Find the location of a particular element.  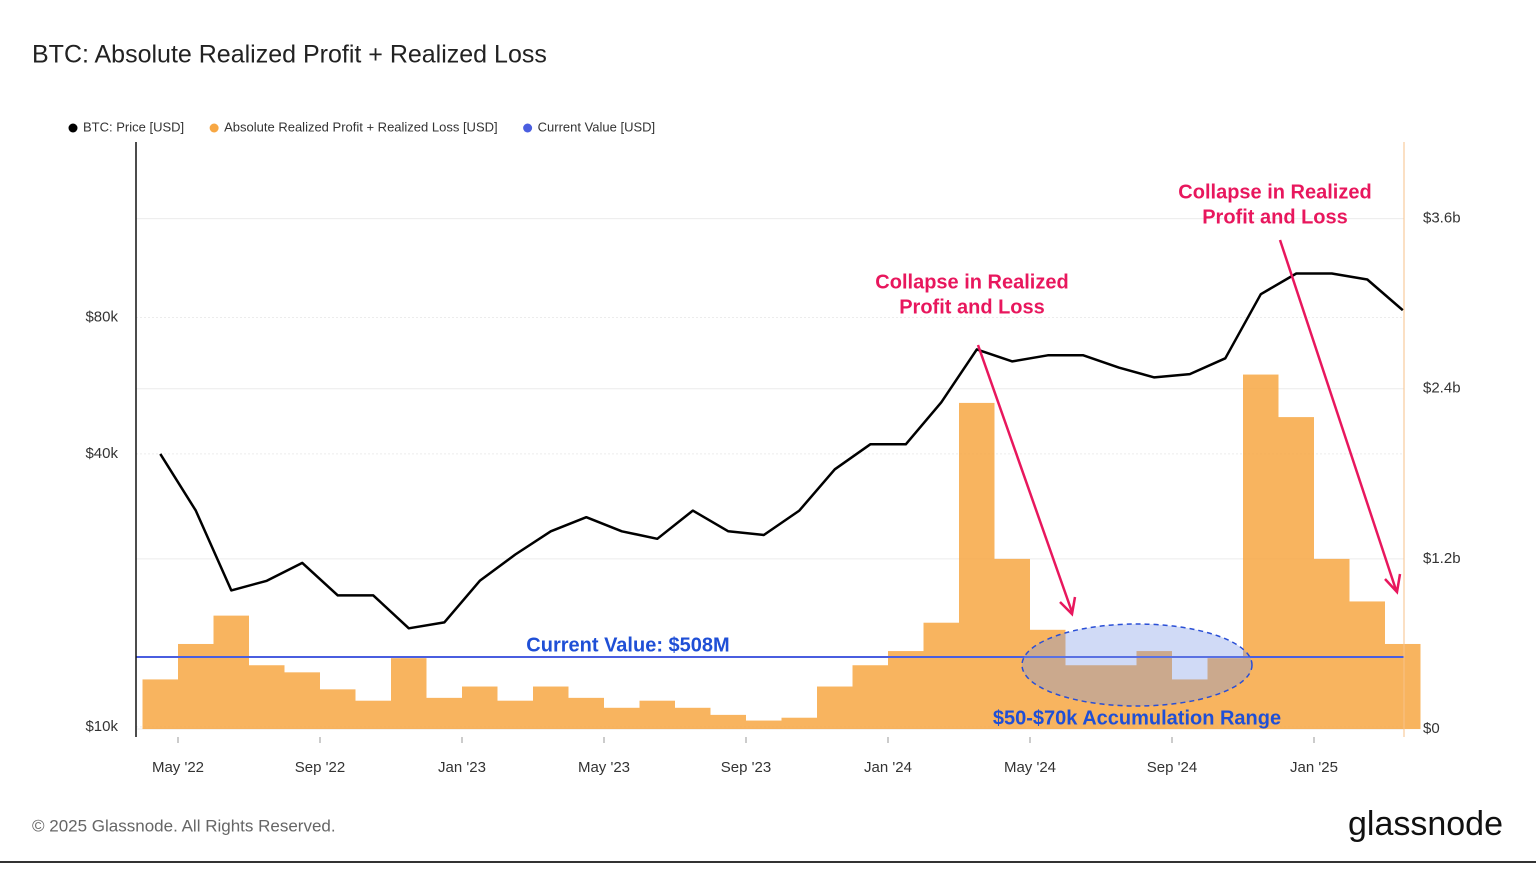

y-tick-label: $10k is located at coordinates (101, 726).